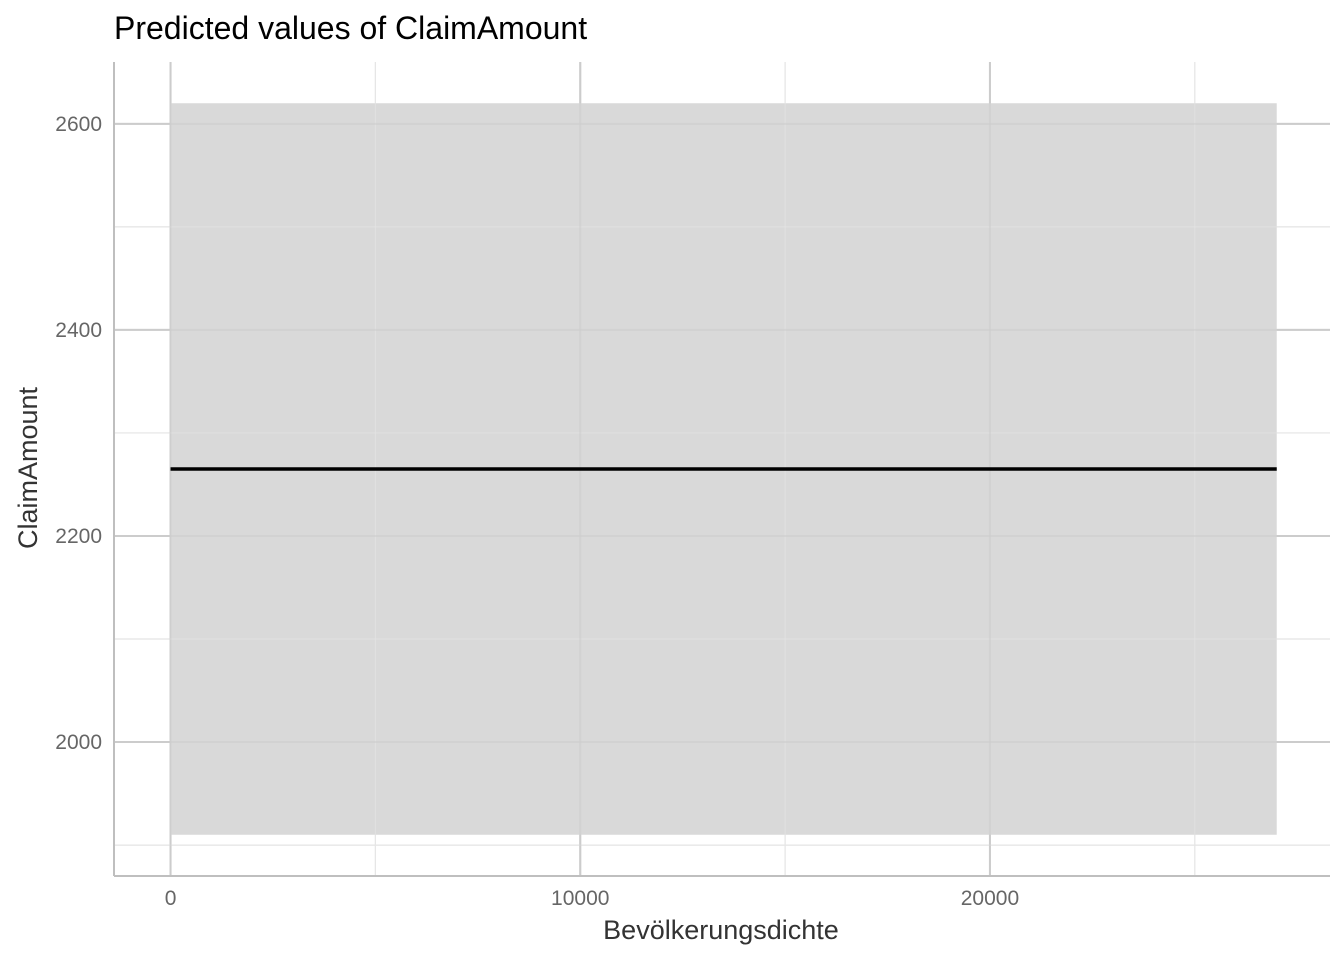 The width and height of the screenshot is (1344, 960). What do you see at coordinates (350, 28) in the screenshot?
I see `chart-title: Predicted values of ClaimAmount` at bounding box center [350, 28].